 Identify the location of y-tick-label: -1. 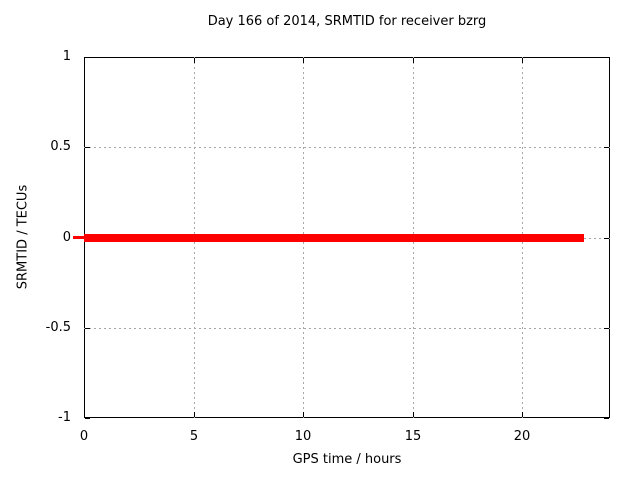
(64, 417).